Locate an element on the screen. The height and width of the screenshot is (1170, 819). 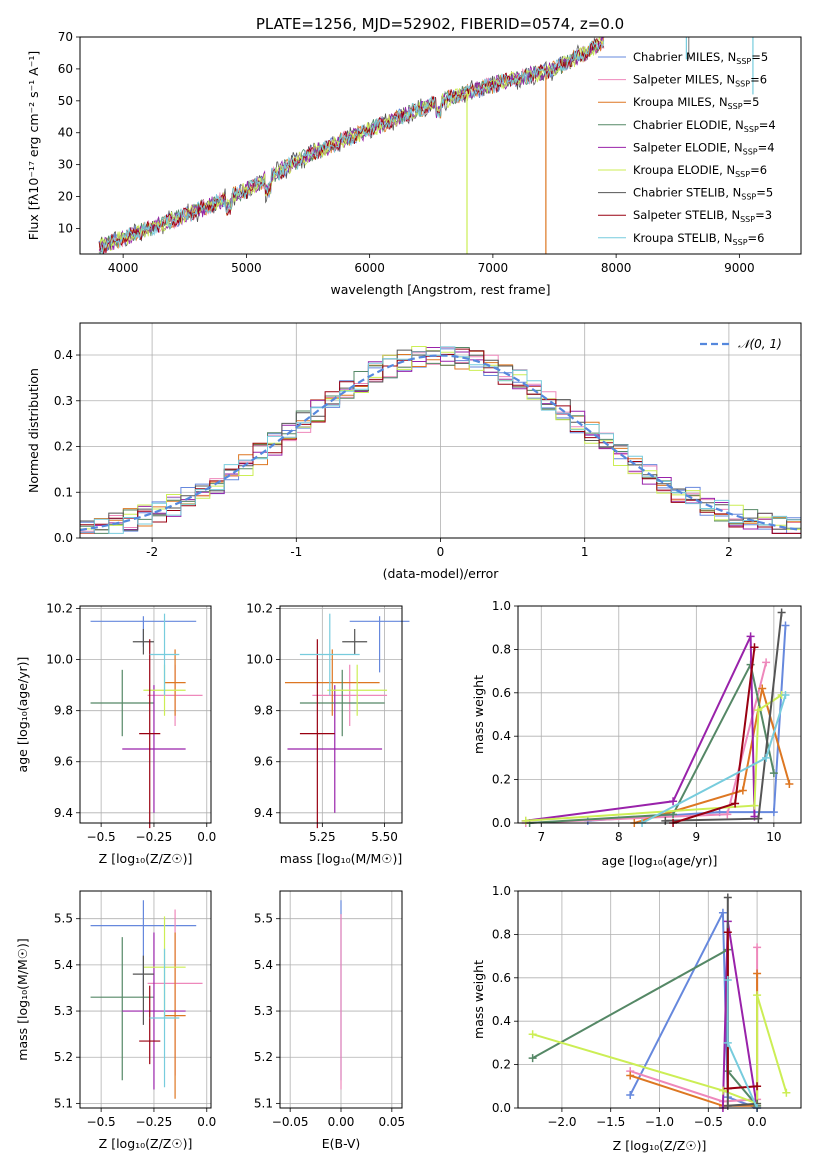
x-tick-label: 7 is located at coordinates (541, 837).